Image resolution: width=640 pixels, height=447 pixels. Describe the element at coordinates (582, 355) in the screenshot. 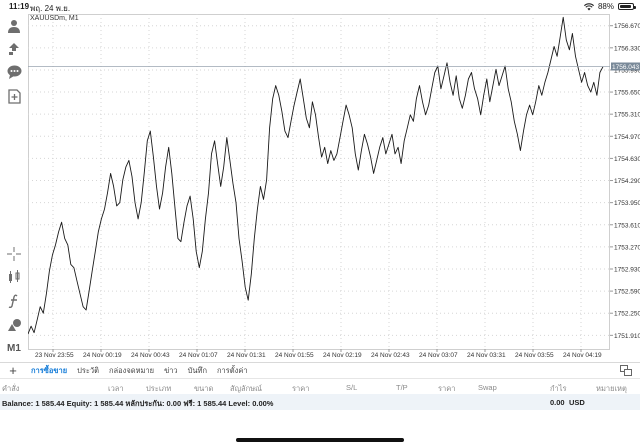

I see `x-tick-label: 24 Nov 04:19` at that location.